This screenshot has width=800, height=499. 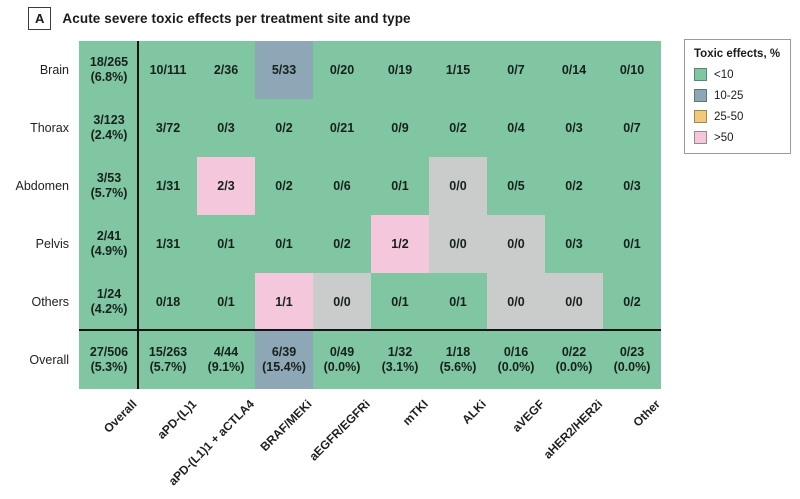 What do you see at coordinates (226, 186) in the screenshot?
I see `heatmap-cell-abdomen-apd-l1-1-actla4: 2/3` at bounding box center [226, 186].